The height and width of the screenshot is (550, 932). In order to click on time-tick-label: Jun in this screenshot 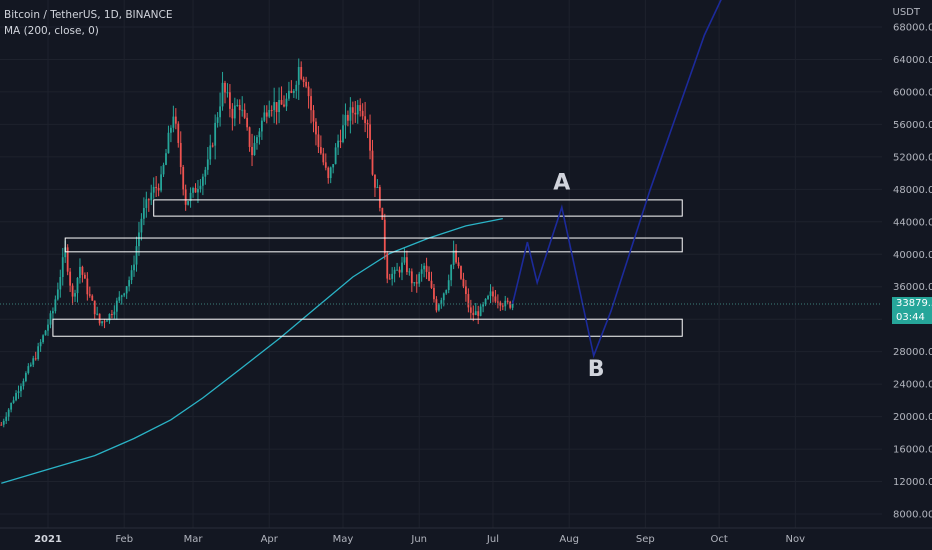, I will do `click(418, 539)`.